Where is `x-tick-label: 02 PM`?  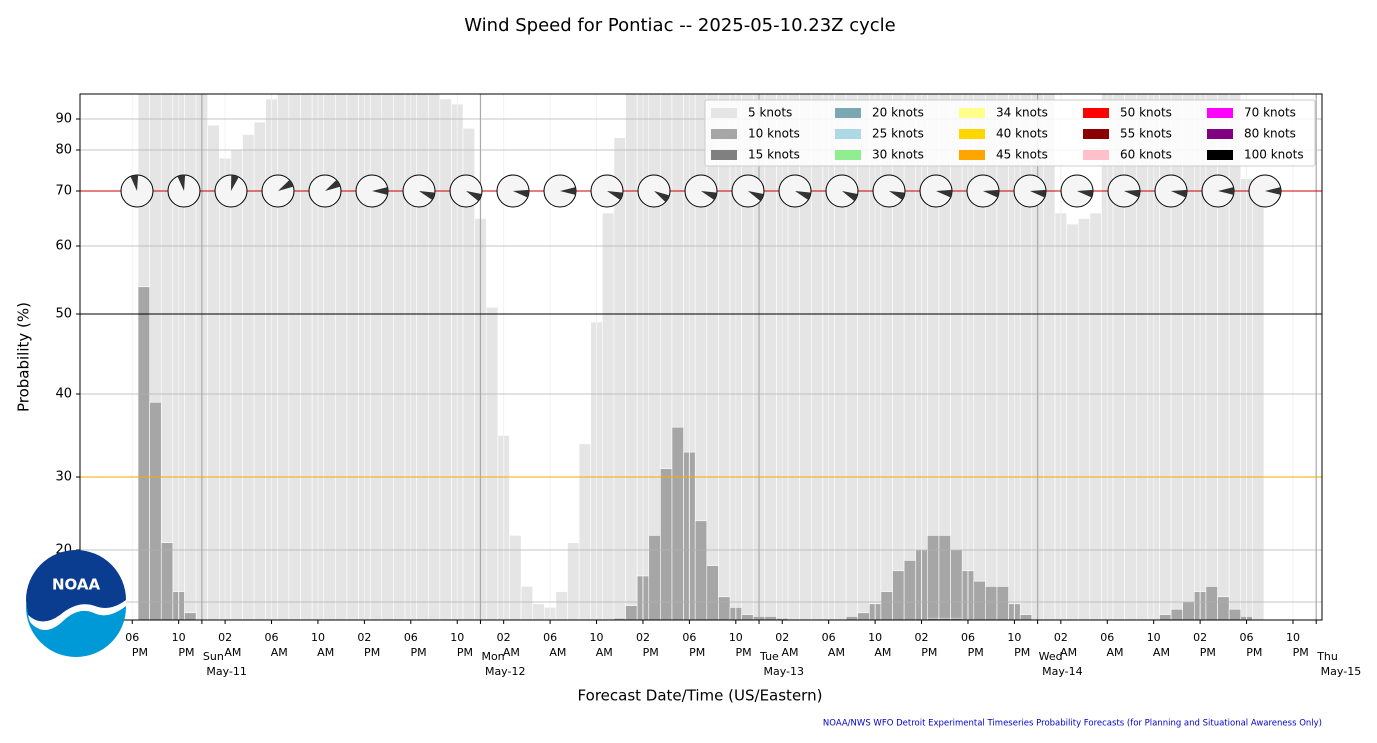
x-tick-label: 02 PM is located at coordinates (647, 645).